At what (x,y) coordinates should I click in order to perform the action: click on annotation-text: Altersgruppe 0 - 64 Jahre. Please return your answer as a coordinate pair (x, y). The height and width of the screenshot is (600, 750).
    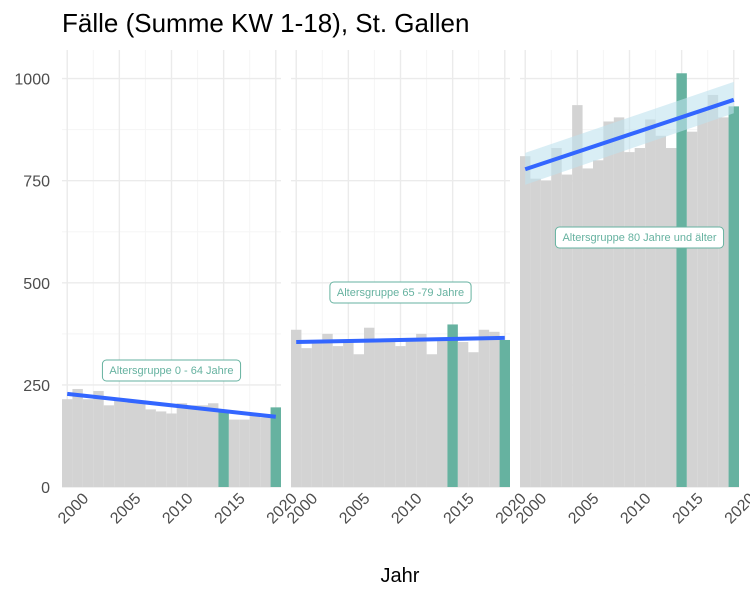
    Looking at the image, I should click on (171, 371).